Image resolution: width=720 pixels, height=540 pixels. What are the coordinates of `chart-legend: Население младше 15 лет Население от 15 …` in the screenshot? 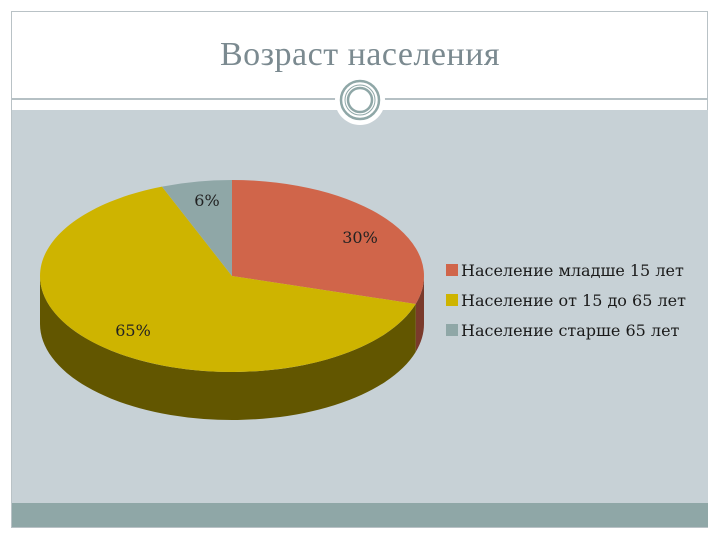 It's located at (566, 300).